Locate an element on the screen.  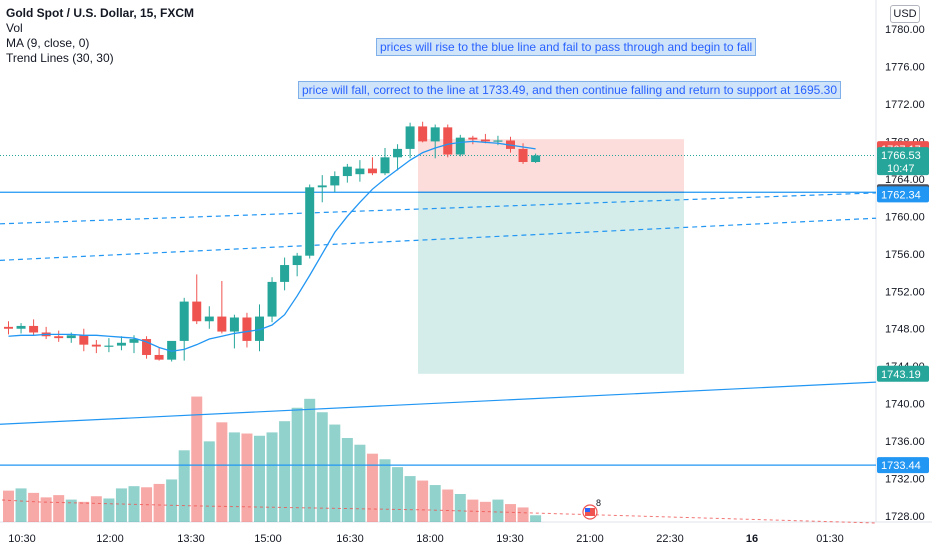
symbol-title: Gold Spot / U.S. Dollar, 15, FXCM is located at coordinates (100, 13).